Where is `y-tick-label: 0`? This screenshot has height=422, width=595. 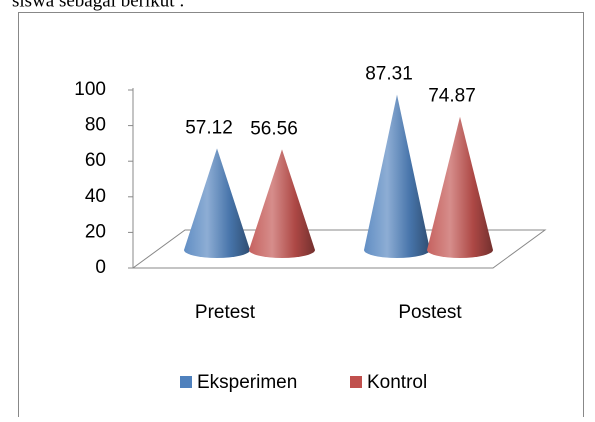 y-tick-label: 0 is located at coordinates (100, 267).